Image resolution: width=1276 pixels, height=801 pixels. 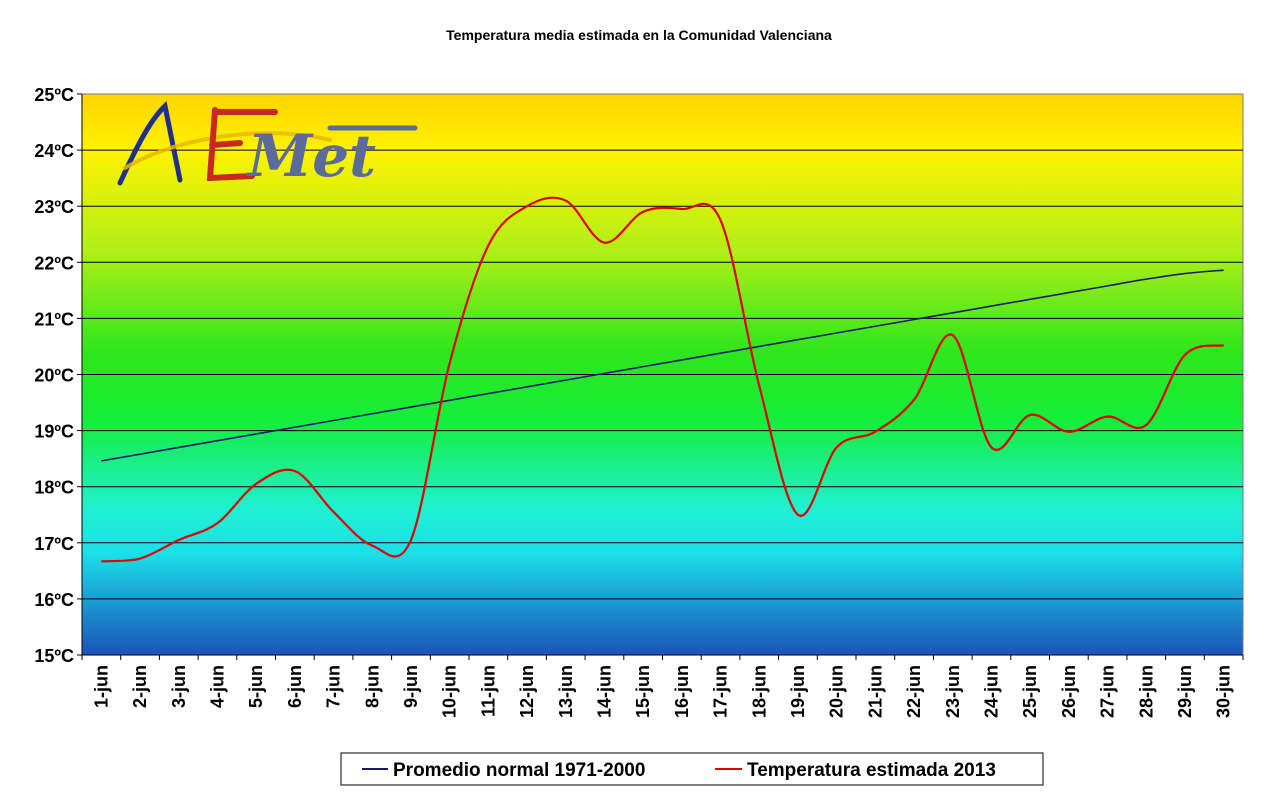 I want to click on x-tick-label: 21-jun, so click(x=875, y=691).